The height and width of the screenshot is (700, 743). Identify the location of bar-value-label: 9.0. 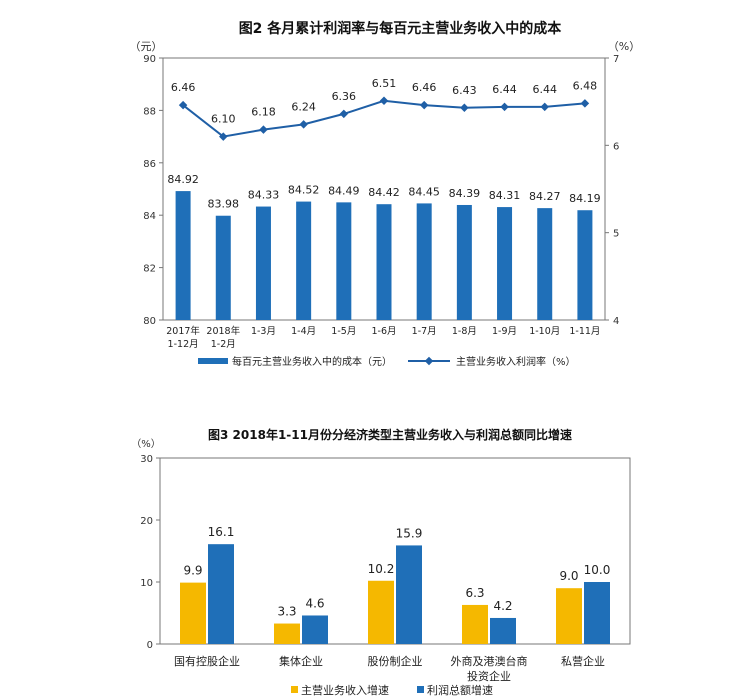
(568, 576).